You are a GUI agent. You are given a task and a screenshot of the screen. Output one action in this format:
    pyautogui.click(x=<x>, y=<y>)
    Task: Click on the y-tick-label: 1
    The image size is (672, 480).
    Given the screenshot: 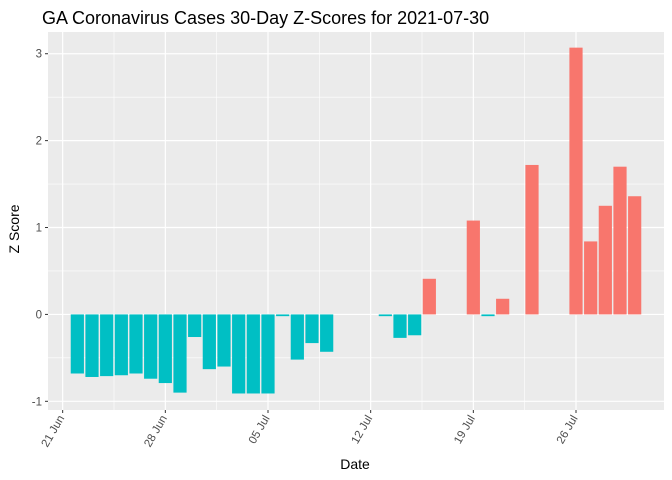 What is the action you would take?
    pyautogui.click(x=39, y=229)
    